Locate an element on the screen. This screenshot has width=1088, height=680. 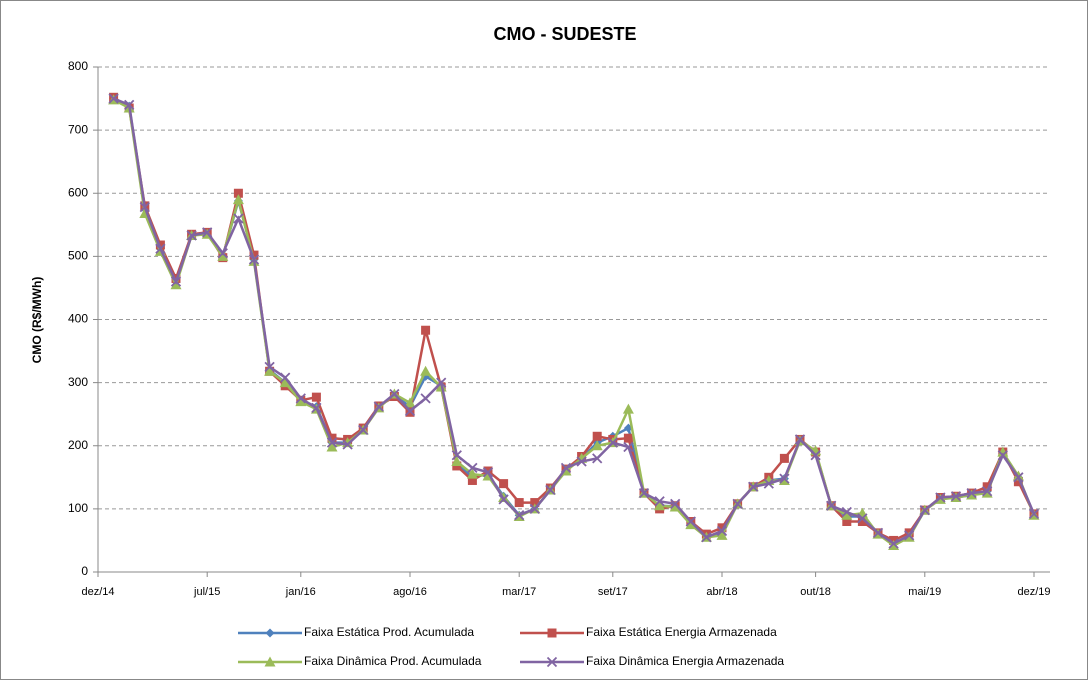
y-tick-label: 800 is located at coordinates (78, 66).